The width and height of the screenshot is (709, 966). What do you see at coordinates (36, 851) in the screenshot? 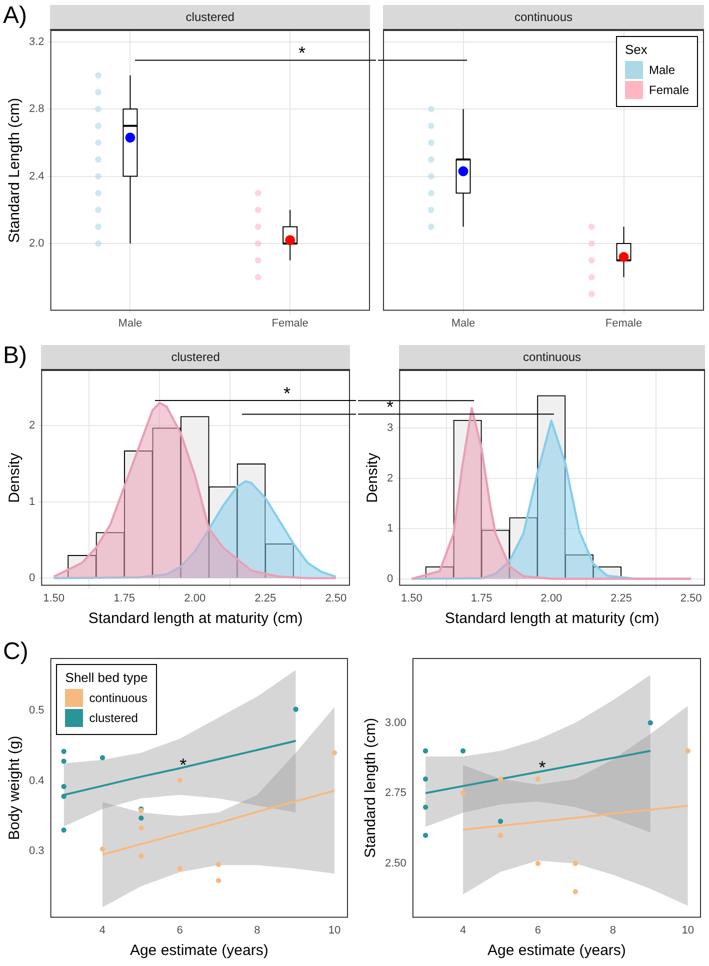
I see `y-tick-label: 0.3` at bounding box center [36, 851].